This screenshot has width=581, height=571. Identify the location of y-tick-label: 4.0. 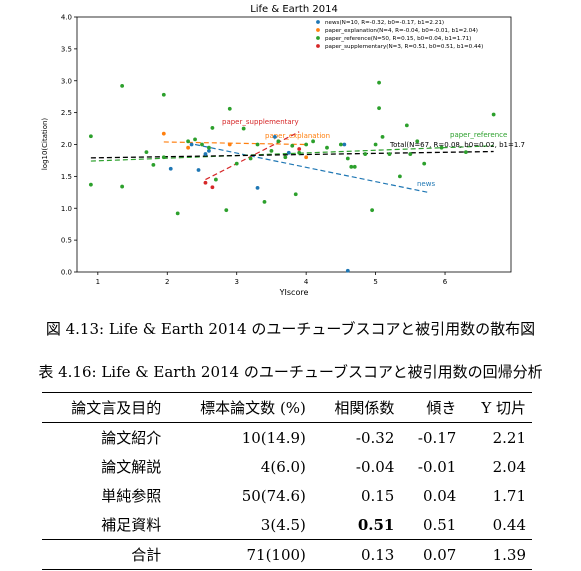
(66, 18).